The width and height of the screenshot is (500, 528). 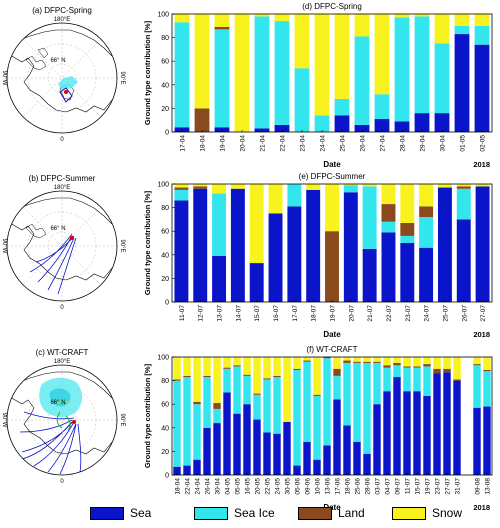 I want to click on legend-swatch-sea, so click(x=107, y=513).